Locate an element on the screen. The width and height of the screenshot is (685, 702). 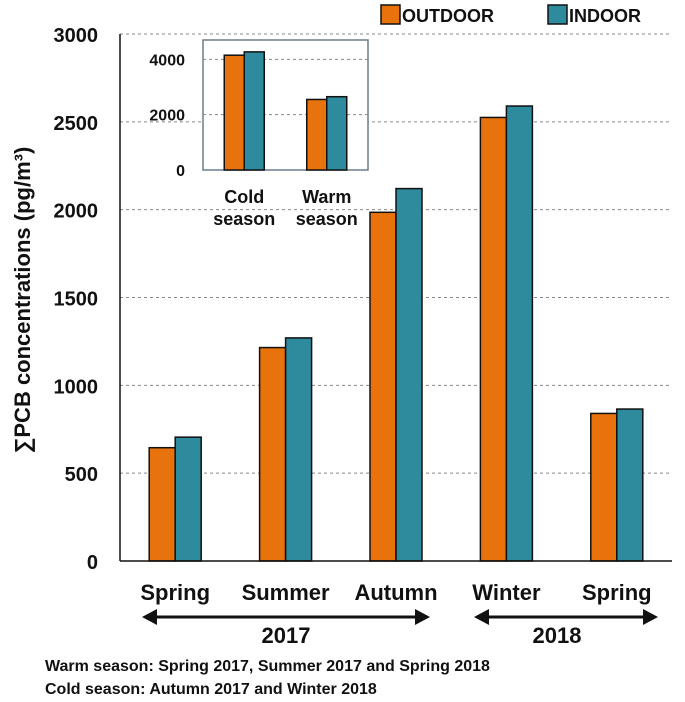
main-category-labels: Spring Summer Autumn Winter Spring is located at coordinates (395, 592).